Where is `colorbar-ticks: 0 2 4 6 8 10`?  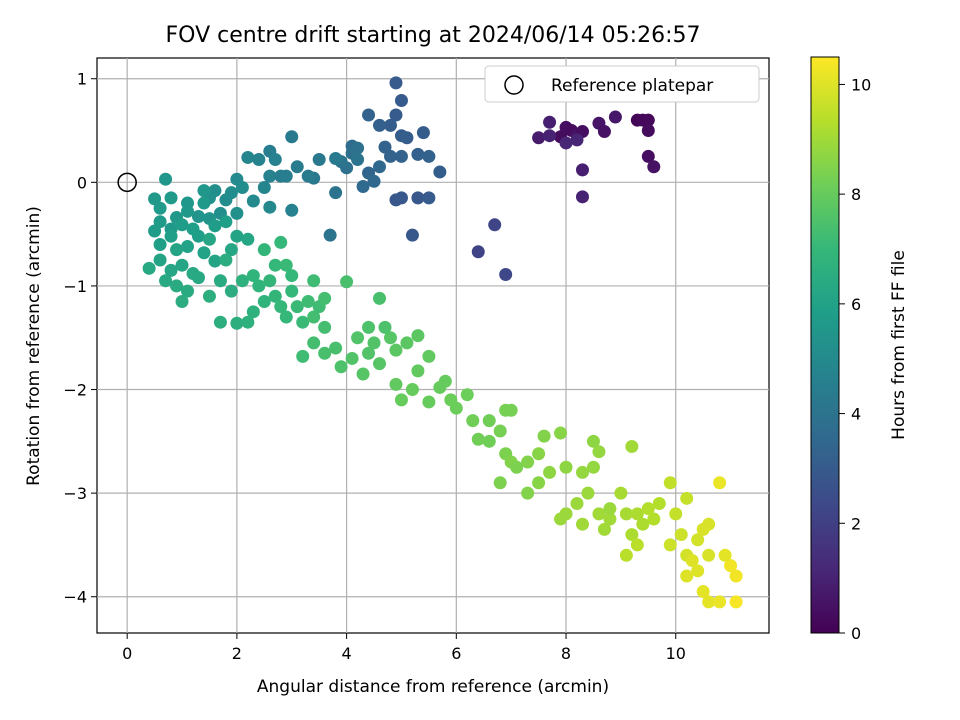
colorbar-ticks: 0 2 4 6 8 10 is located at coordinates (855, 359).